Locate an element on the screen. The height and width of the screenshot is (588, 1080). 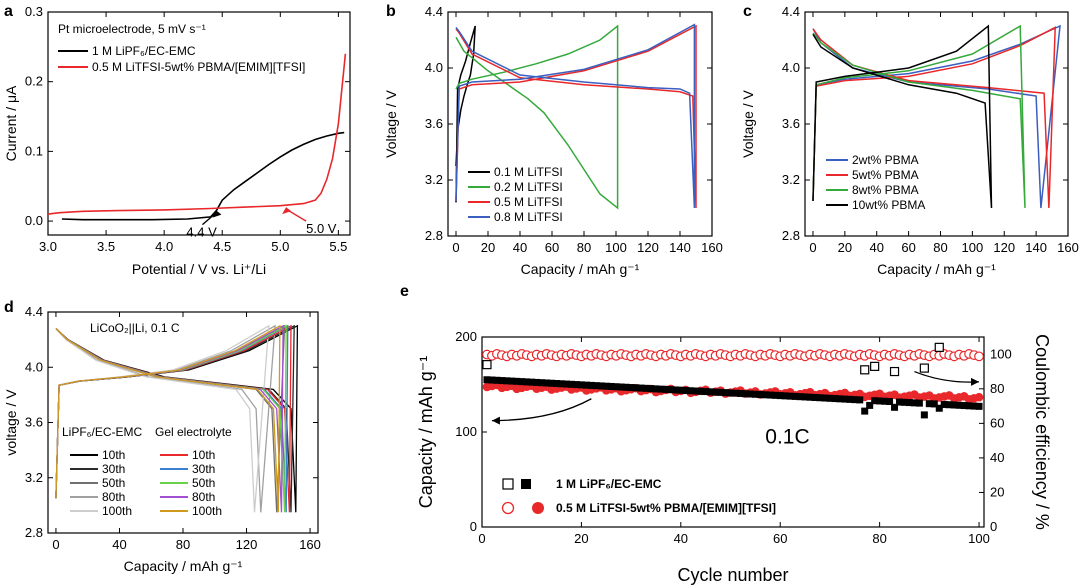
x-tick-label: 4.0 is located at coordinates (164, 246).